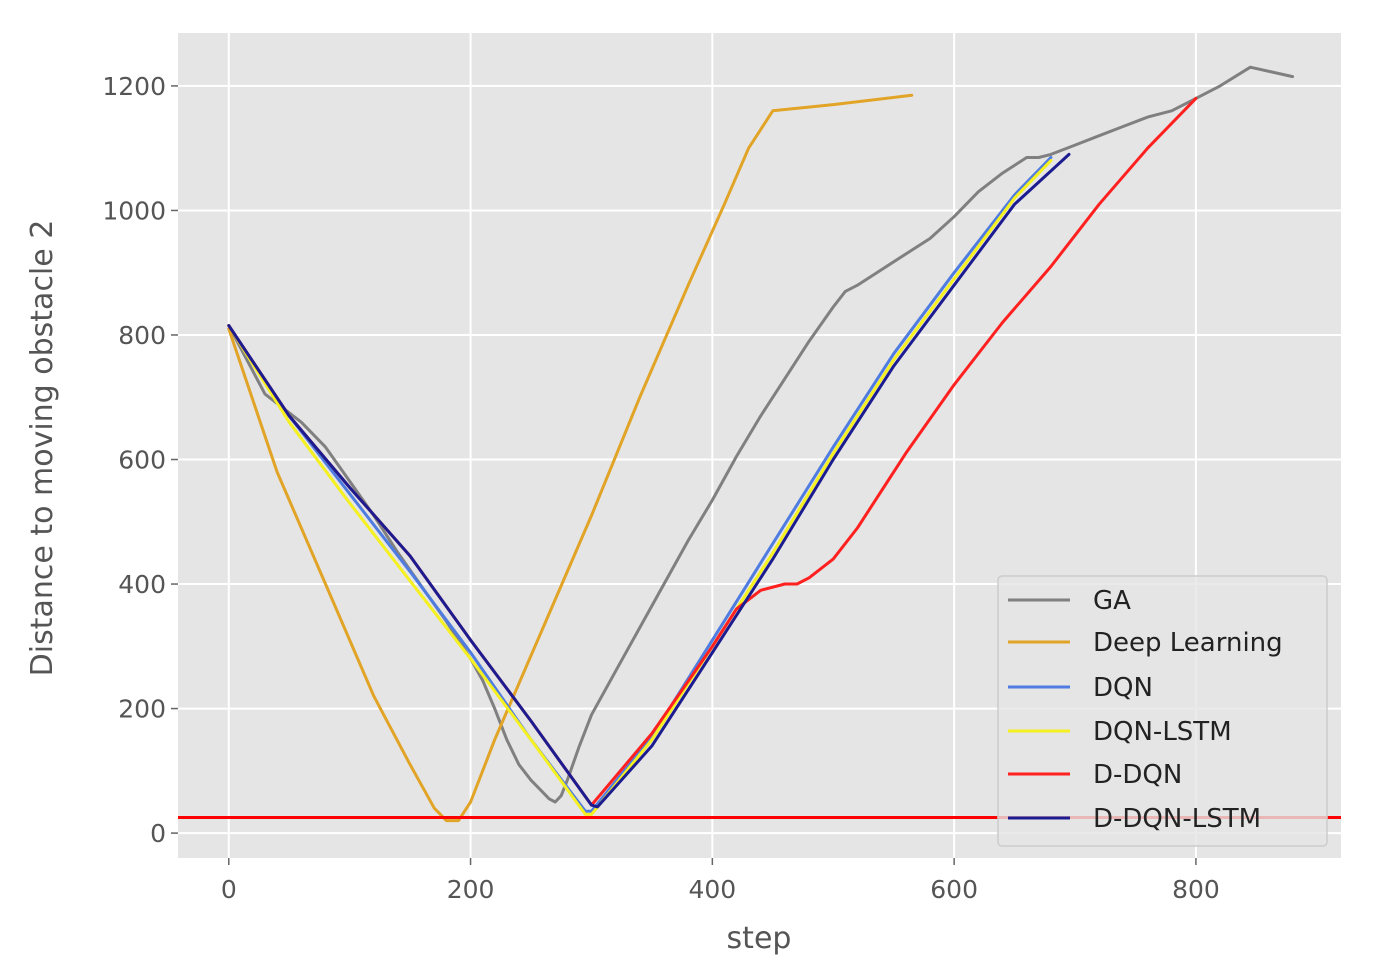 This screenshot has height=973, width=1386. I want to click on legend-label-d-dqn-lstm: D-DQN-LSTM, so click(1177, 819).